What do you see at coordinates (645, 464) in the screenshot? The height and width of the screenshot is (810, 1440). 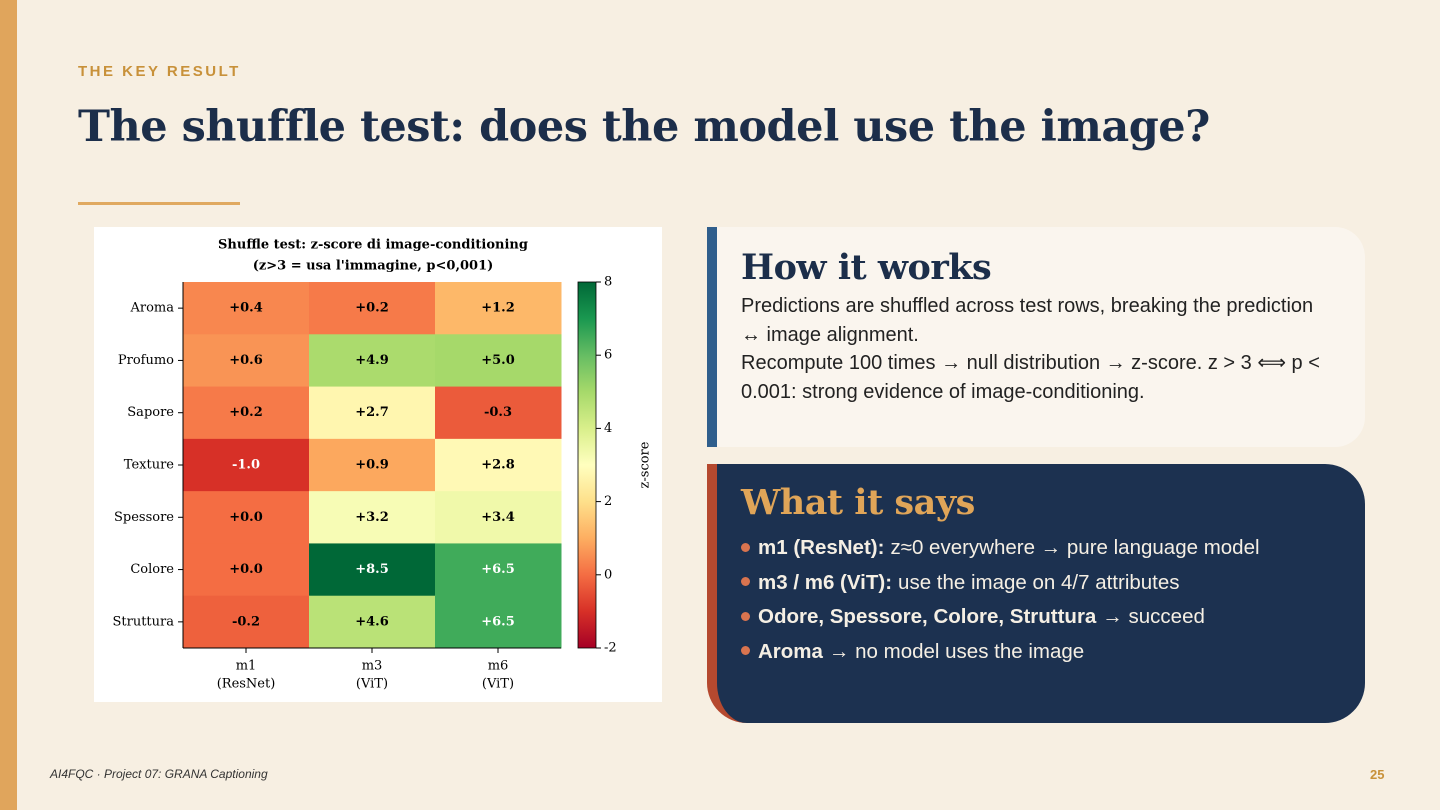 I see `colorbar-label: z-score` at bounding box center [645, 464].